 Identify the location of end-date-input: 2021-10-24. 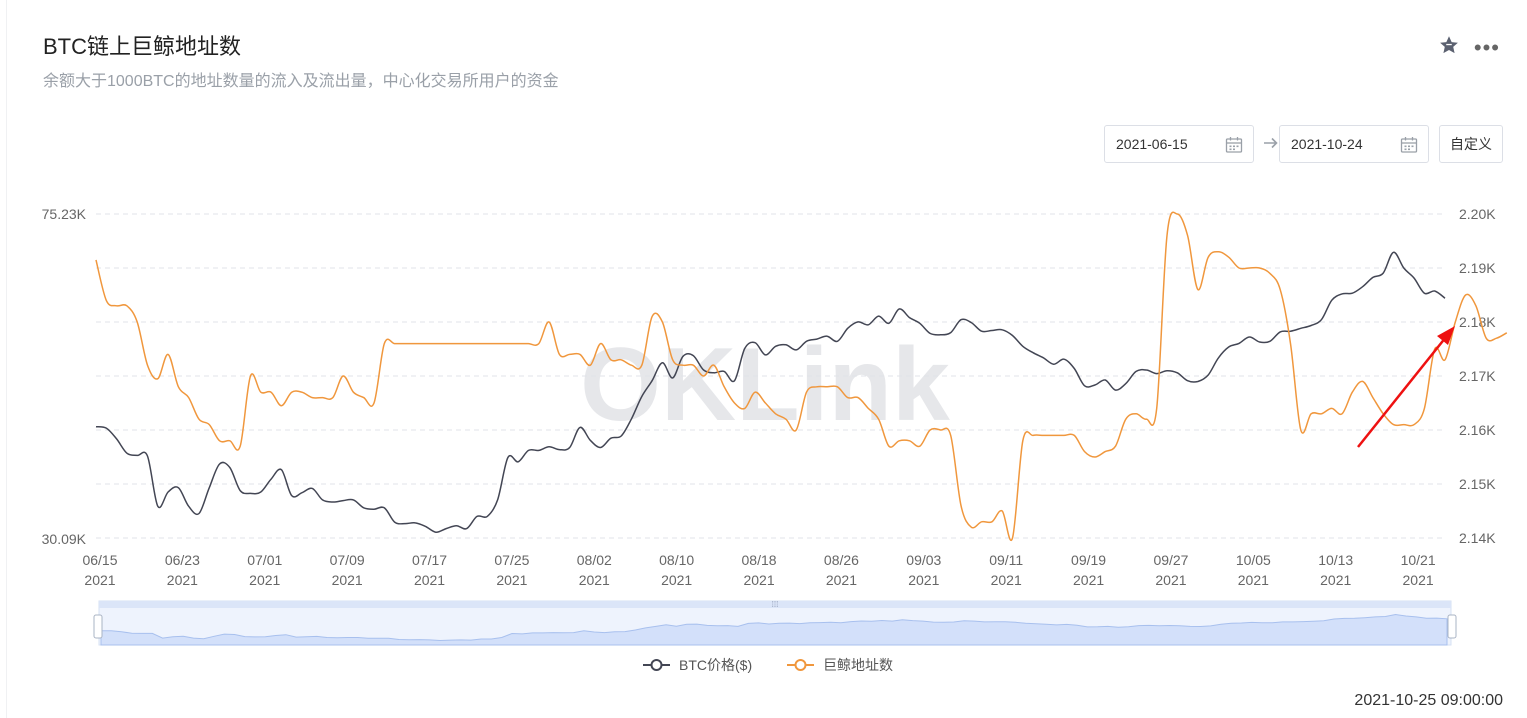
(1354, 144).